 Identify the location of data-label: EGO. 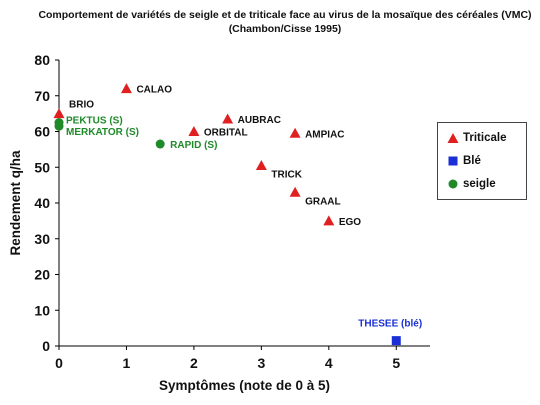
(350, 222).